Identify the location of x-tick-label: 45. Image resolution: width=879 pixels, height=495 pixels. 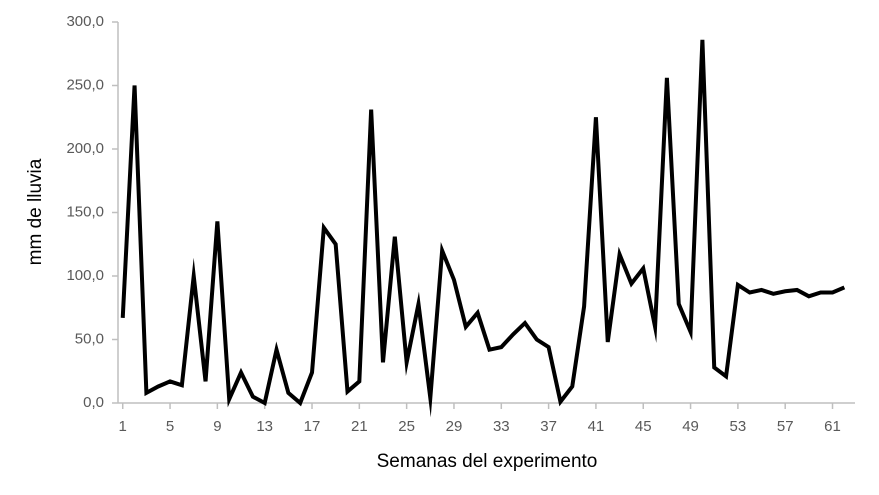
(643, 426).